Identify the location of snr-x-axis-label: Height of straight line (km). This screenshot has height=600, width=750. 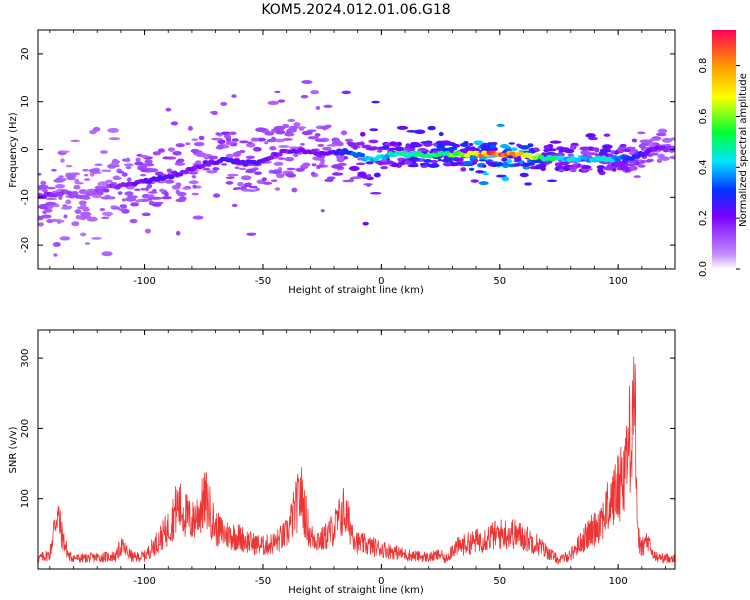
(356, 590).